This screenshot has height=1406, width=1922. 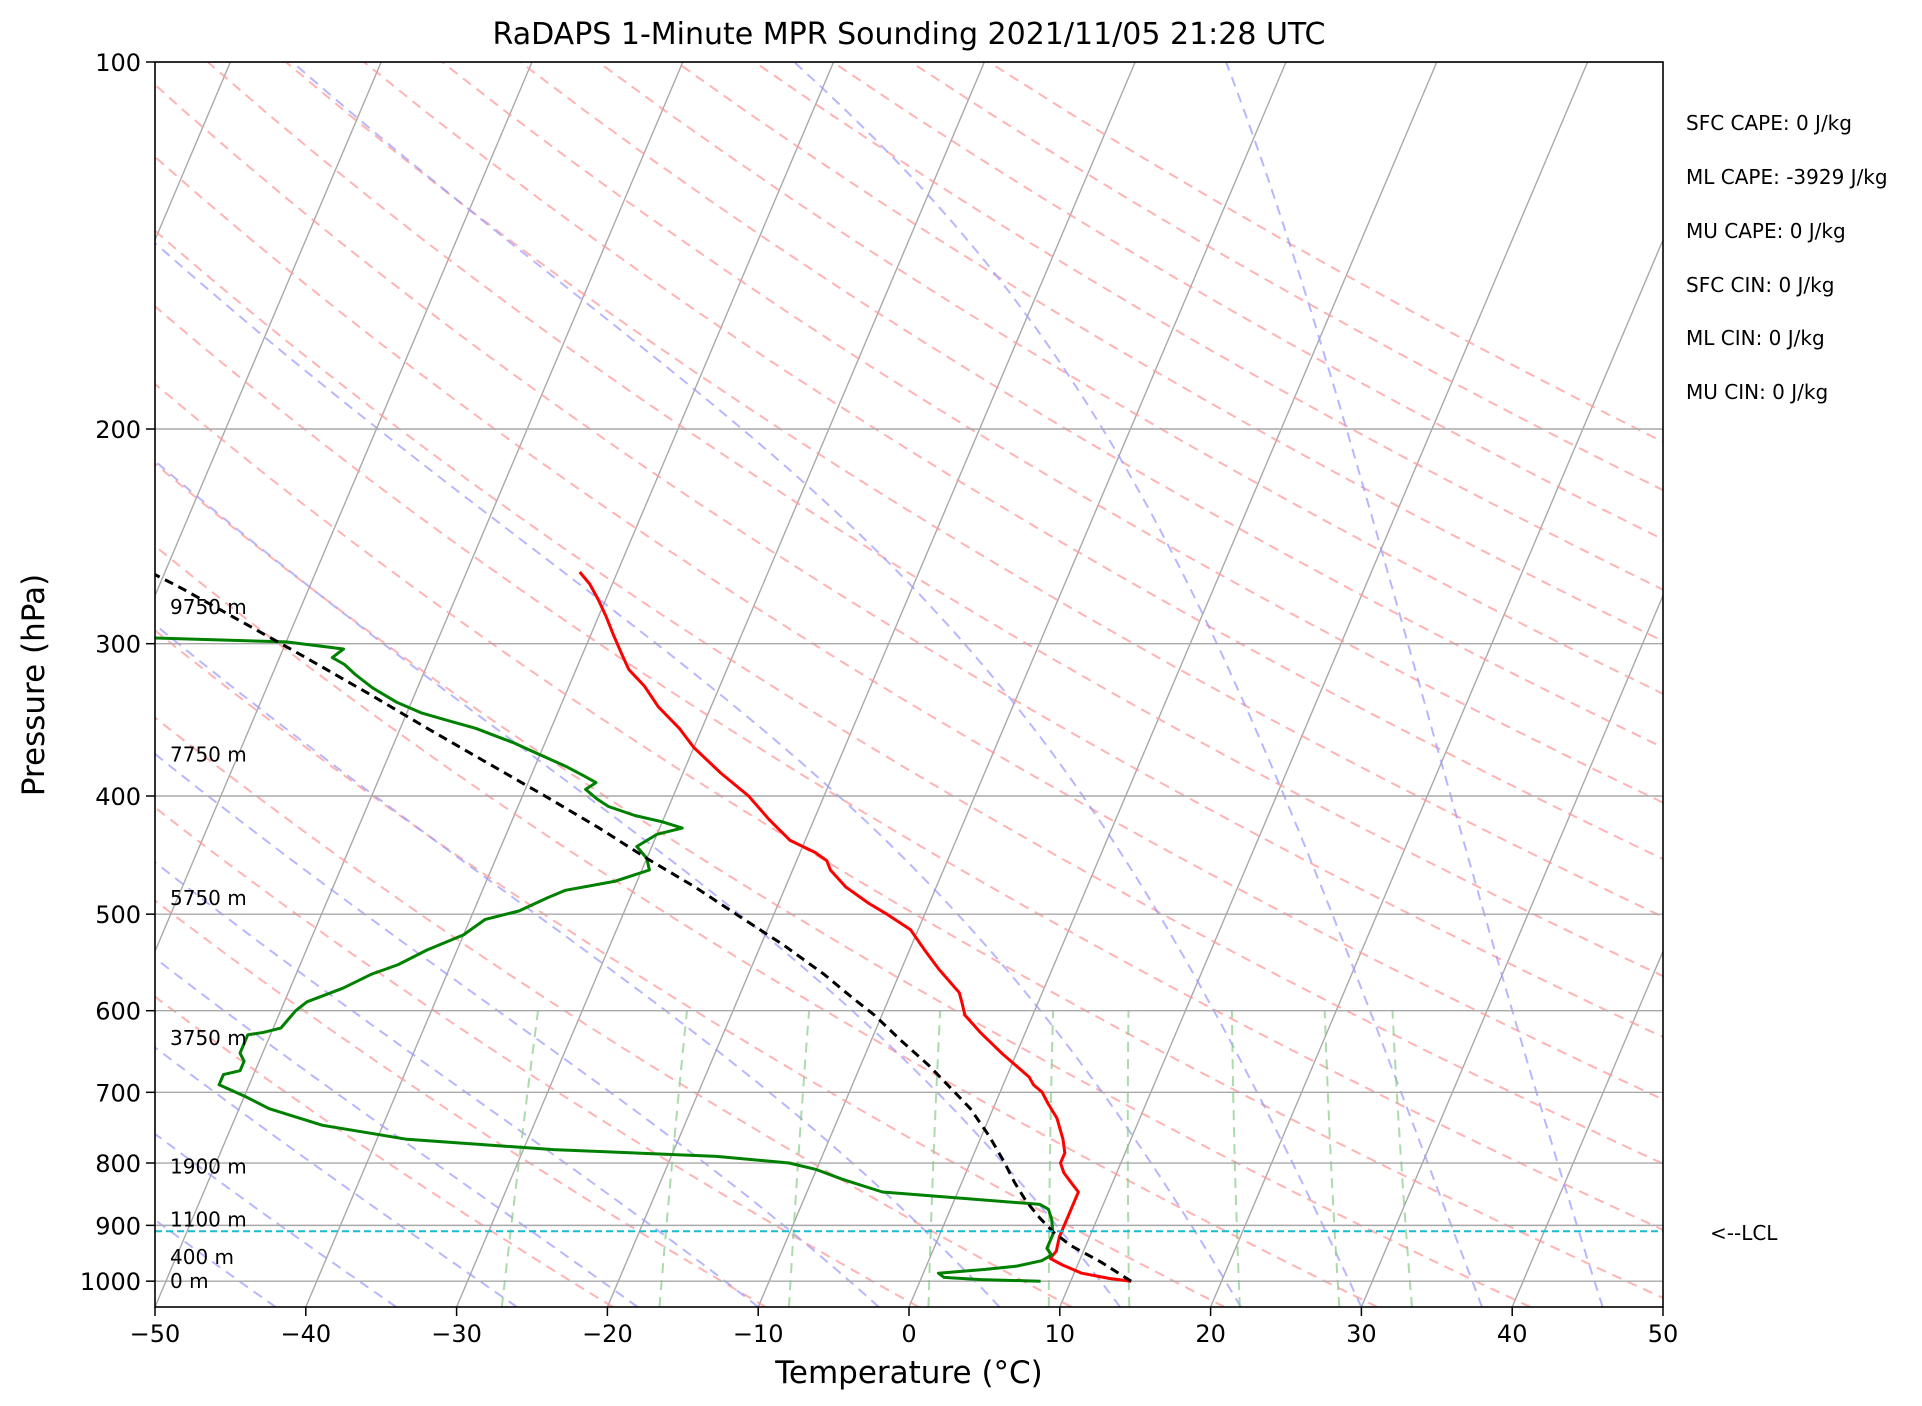 What do you see at coordinates (456, 1334) in the screenshot?
I see `x-tick-label: −30` at bounding box center [456, 1334].